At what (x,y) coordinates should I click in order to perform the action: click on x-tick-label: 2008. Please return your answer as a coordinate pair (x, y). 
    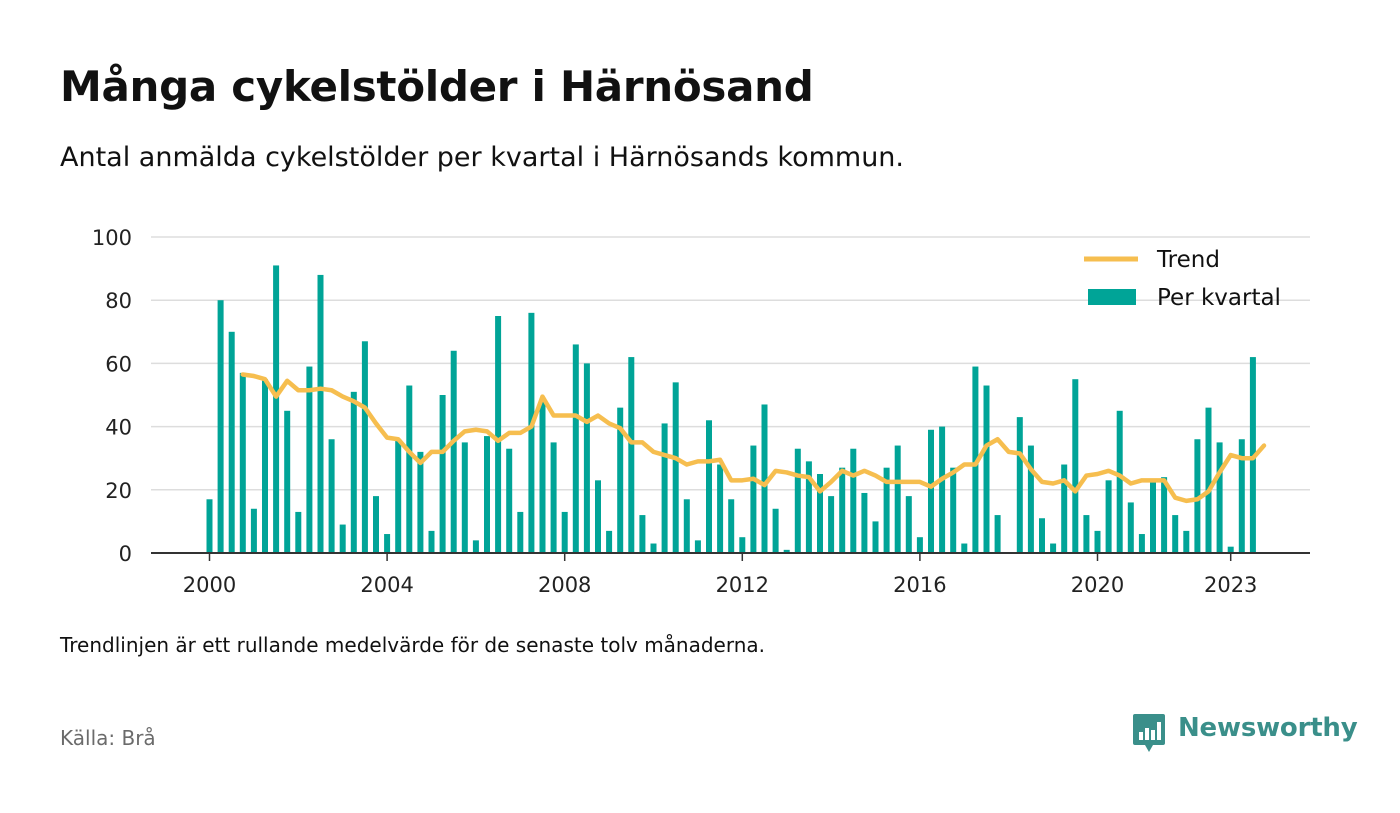
    Looking at the image, I should click on (564, 585).